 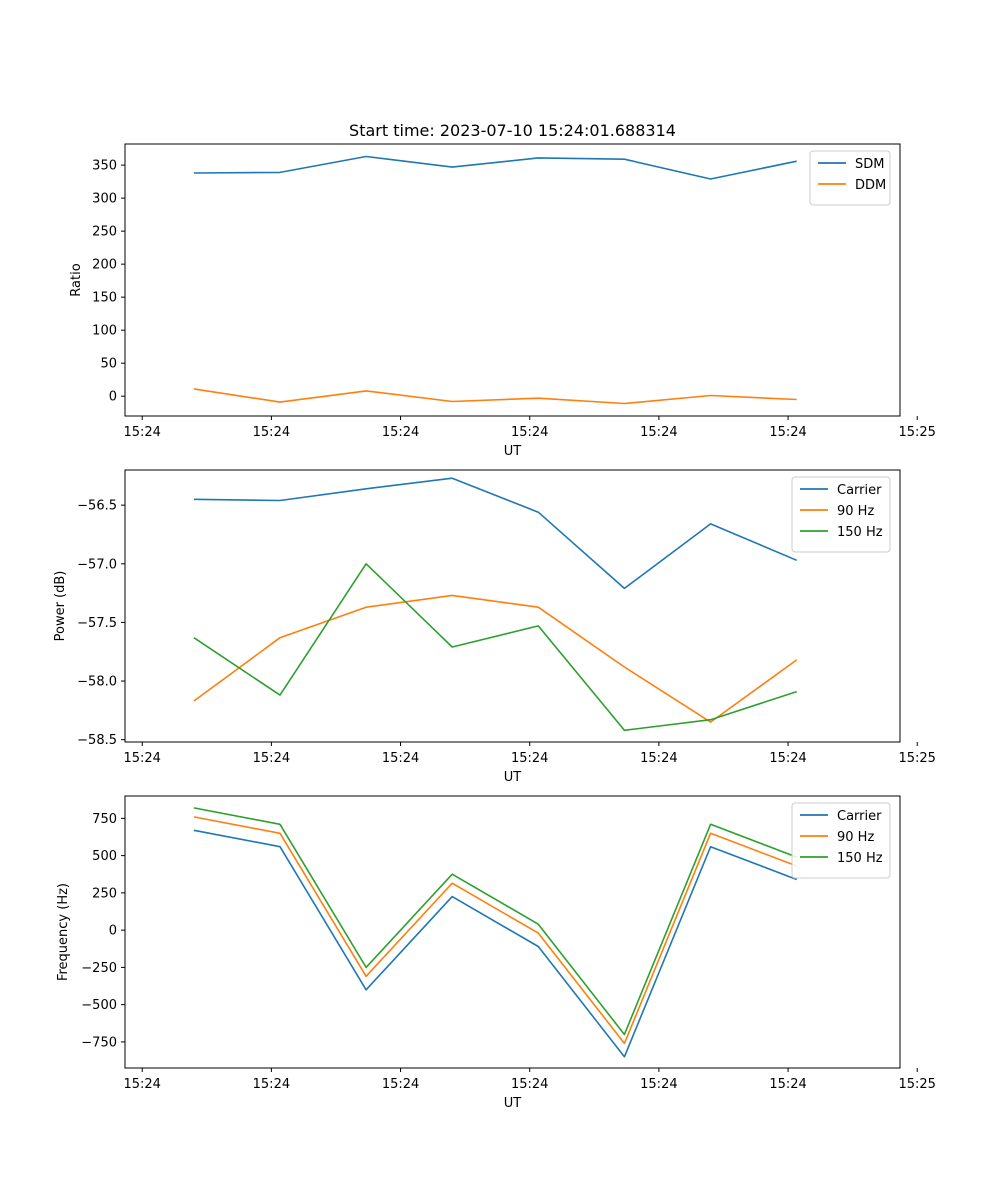 I want to click on y-tick-label: −58.0, so click(x=97, y=682).